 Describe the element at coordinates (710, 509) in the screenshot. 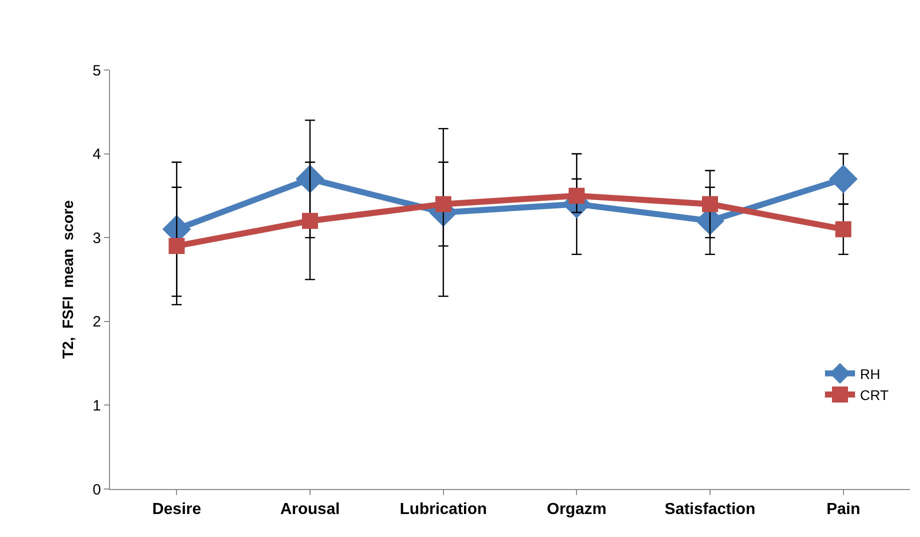

I see `x-tick-label: Satisfaction` at that location.